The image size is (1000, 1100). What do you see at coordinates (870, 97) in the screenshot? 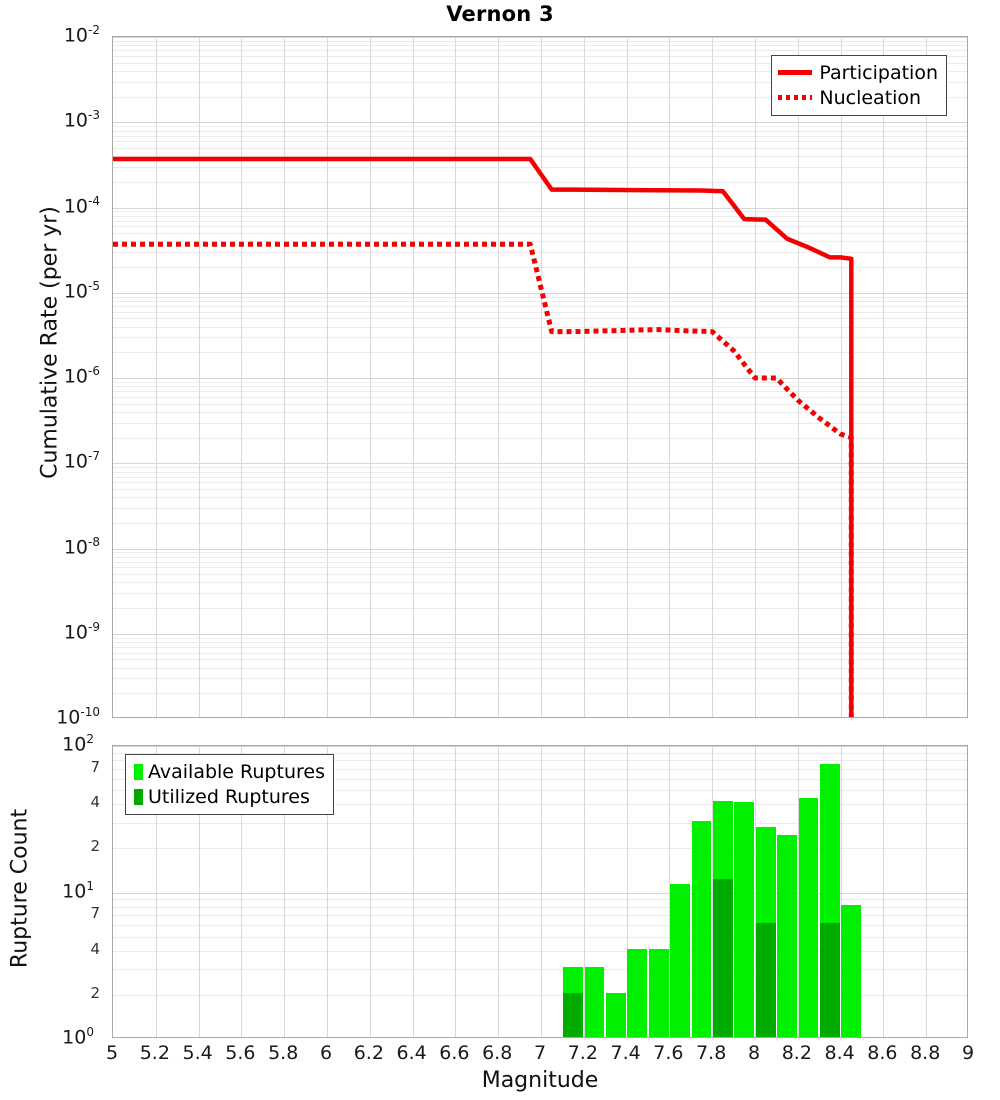
I see `legend-label-nucleation: Nucleation` at bounding box center [870, 97].